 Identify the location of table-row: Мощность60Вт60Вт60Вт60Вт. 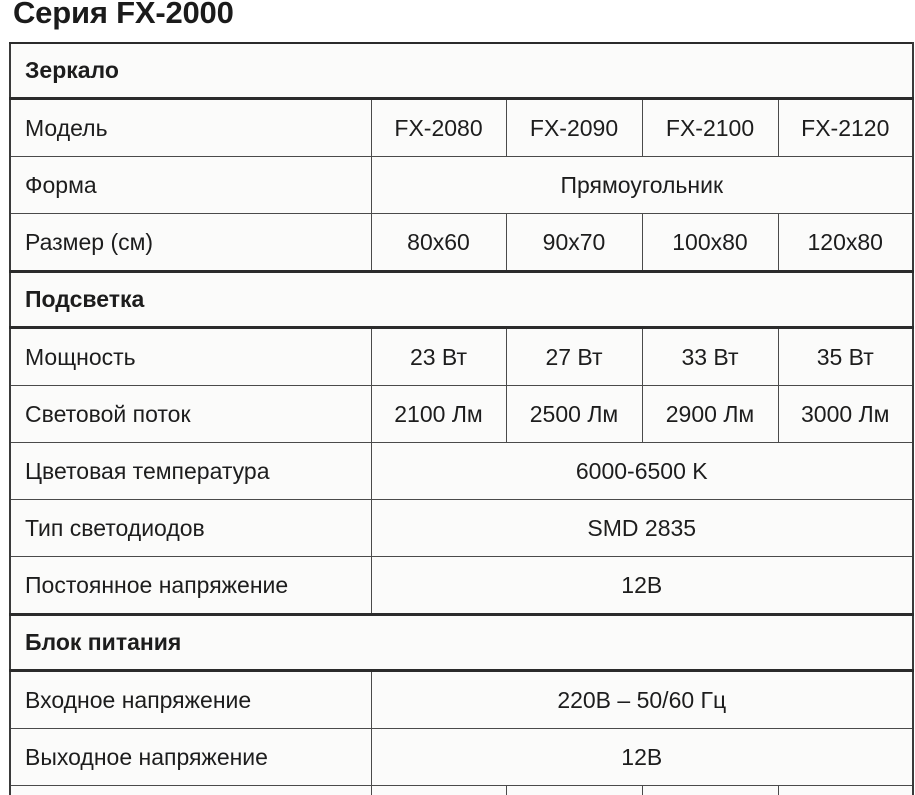
(461, 790).